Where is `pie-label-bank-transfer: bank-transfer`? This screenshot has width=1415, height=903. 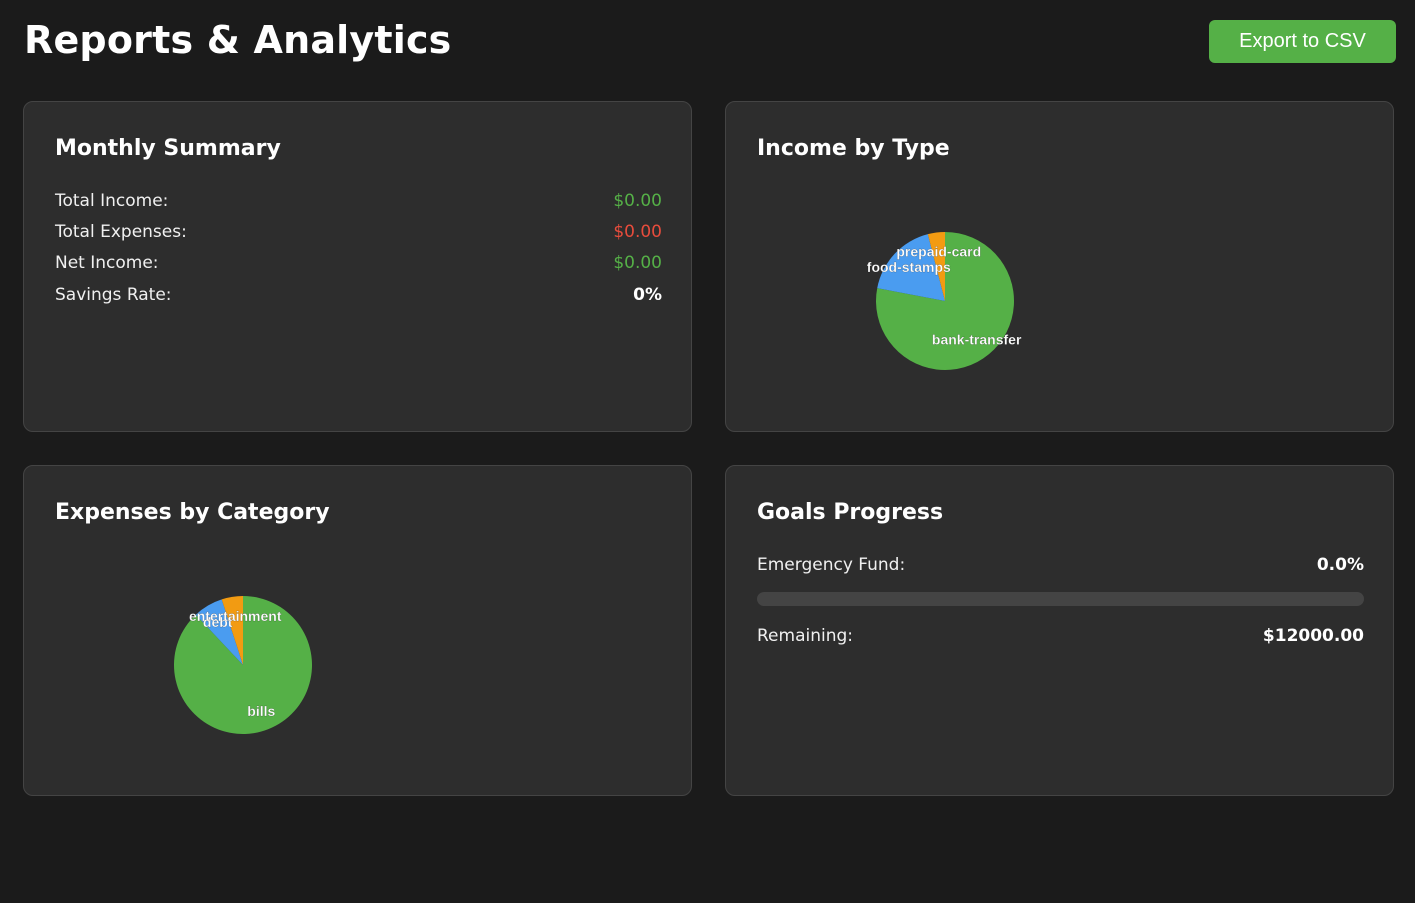 pie-label-bank-transfer: bank-transfer is located at coordinates (977, 339).